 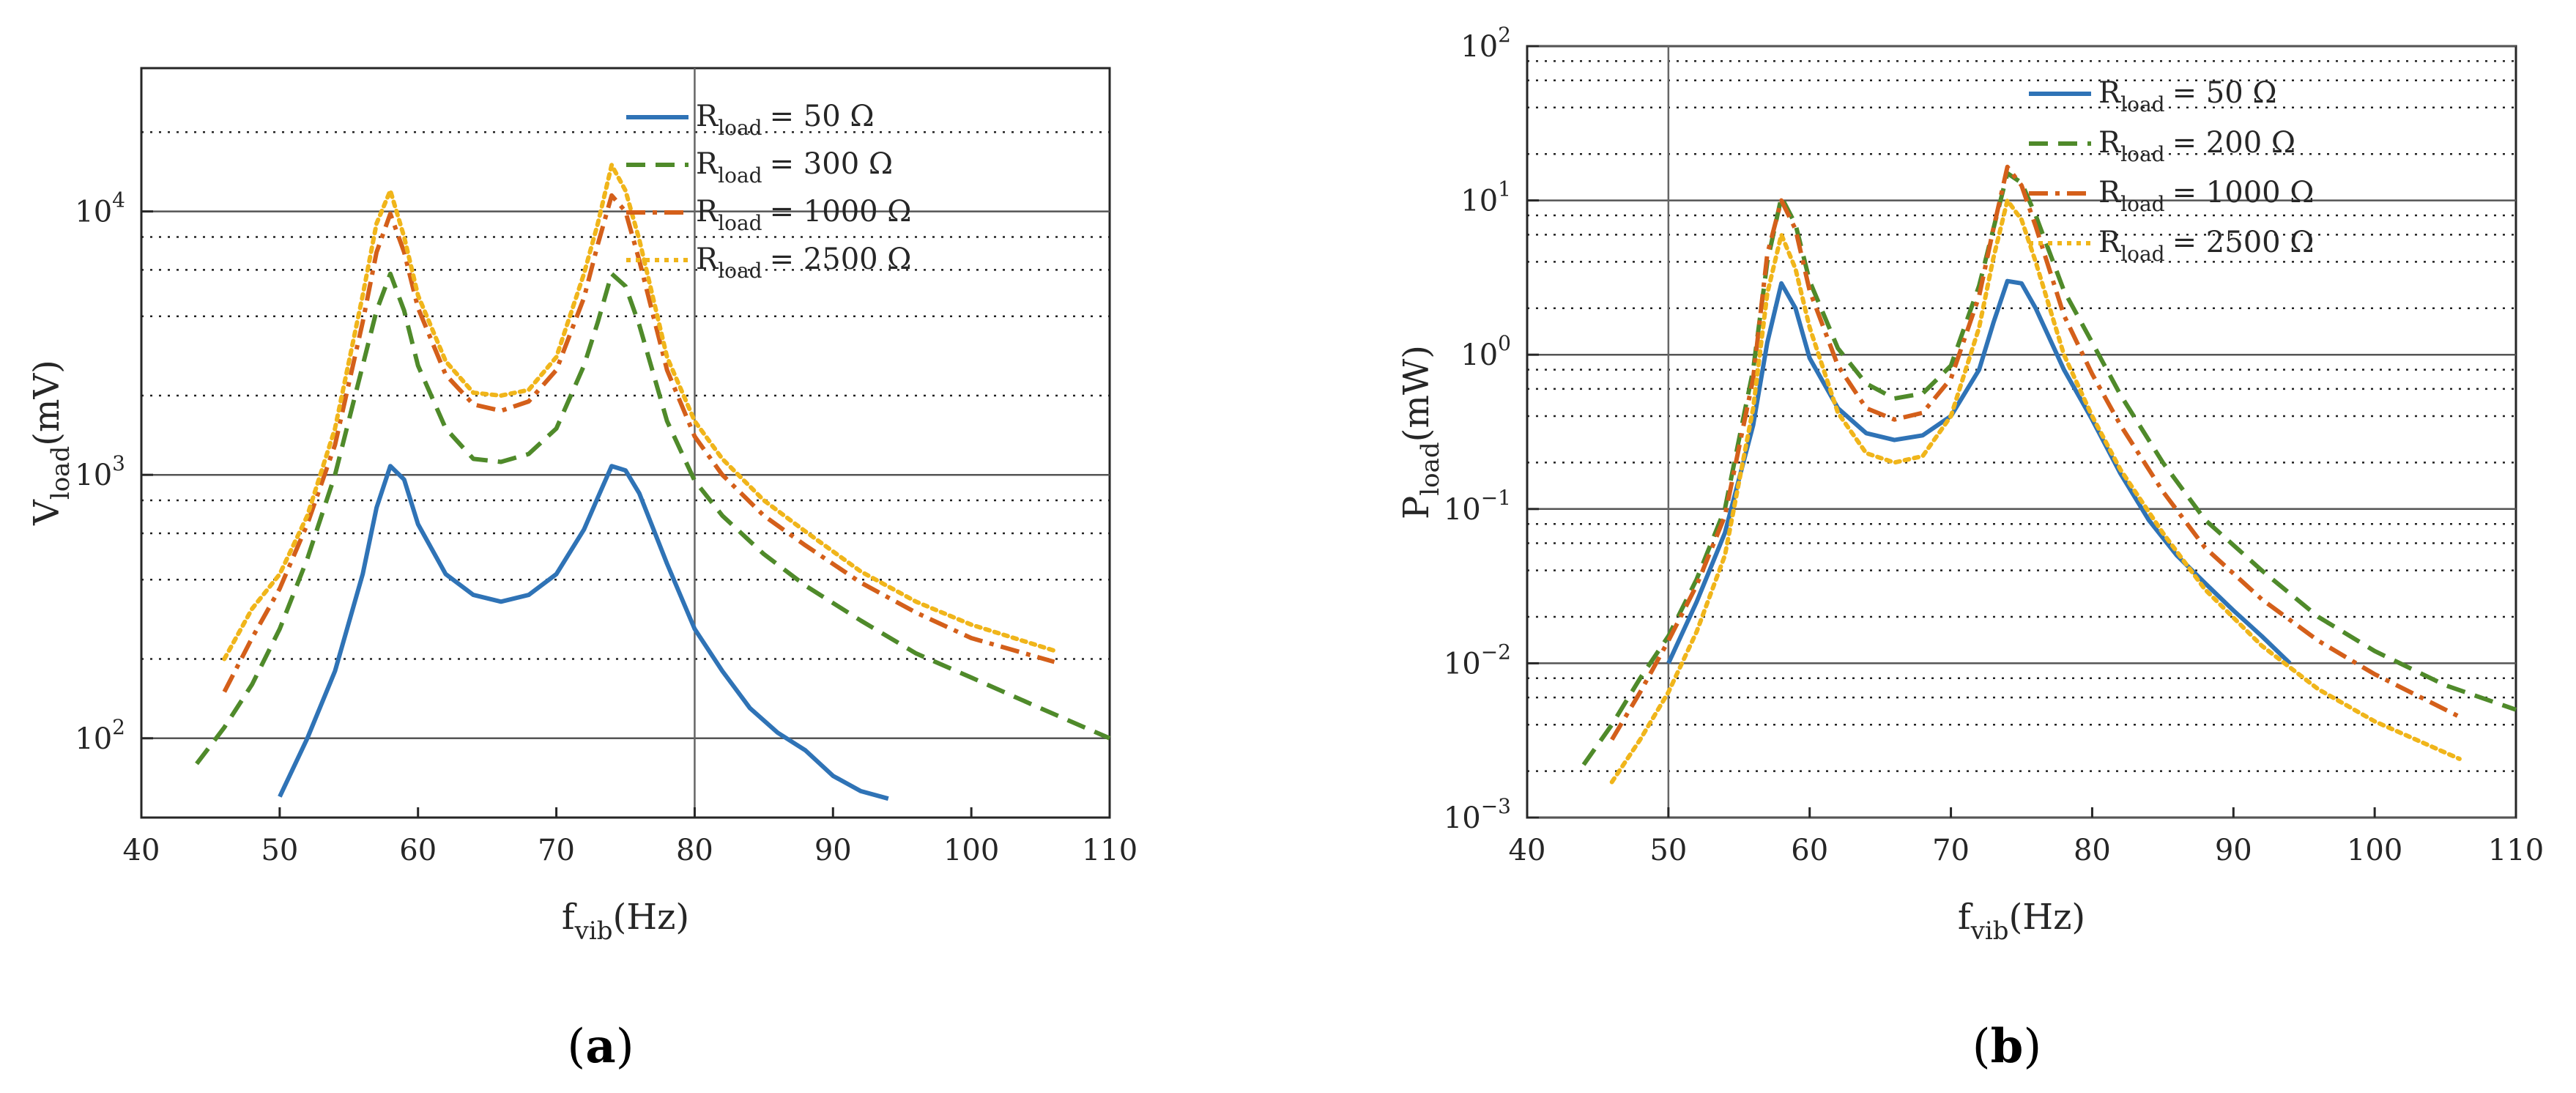 What do you see at coordinates (2021, 921) in the screenshot?
I see `x-axis-label-b: fvib(Hz)` at bounding box center [2021, 921].